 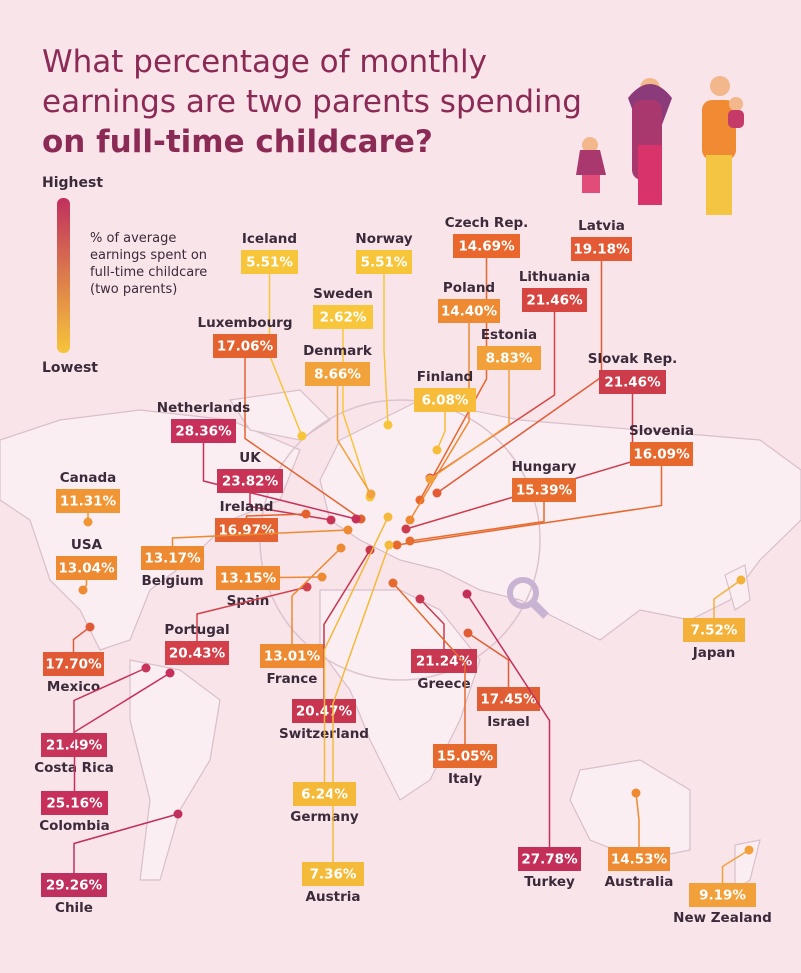 What do you see at coordinates (528, 598) in the screenshot?
I see `magnifier` at bounding box center [528, 598].